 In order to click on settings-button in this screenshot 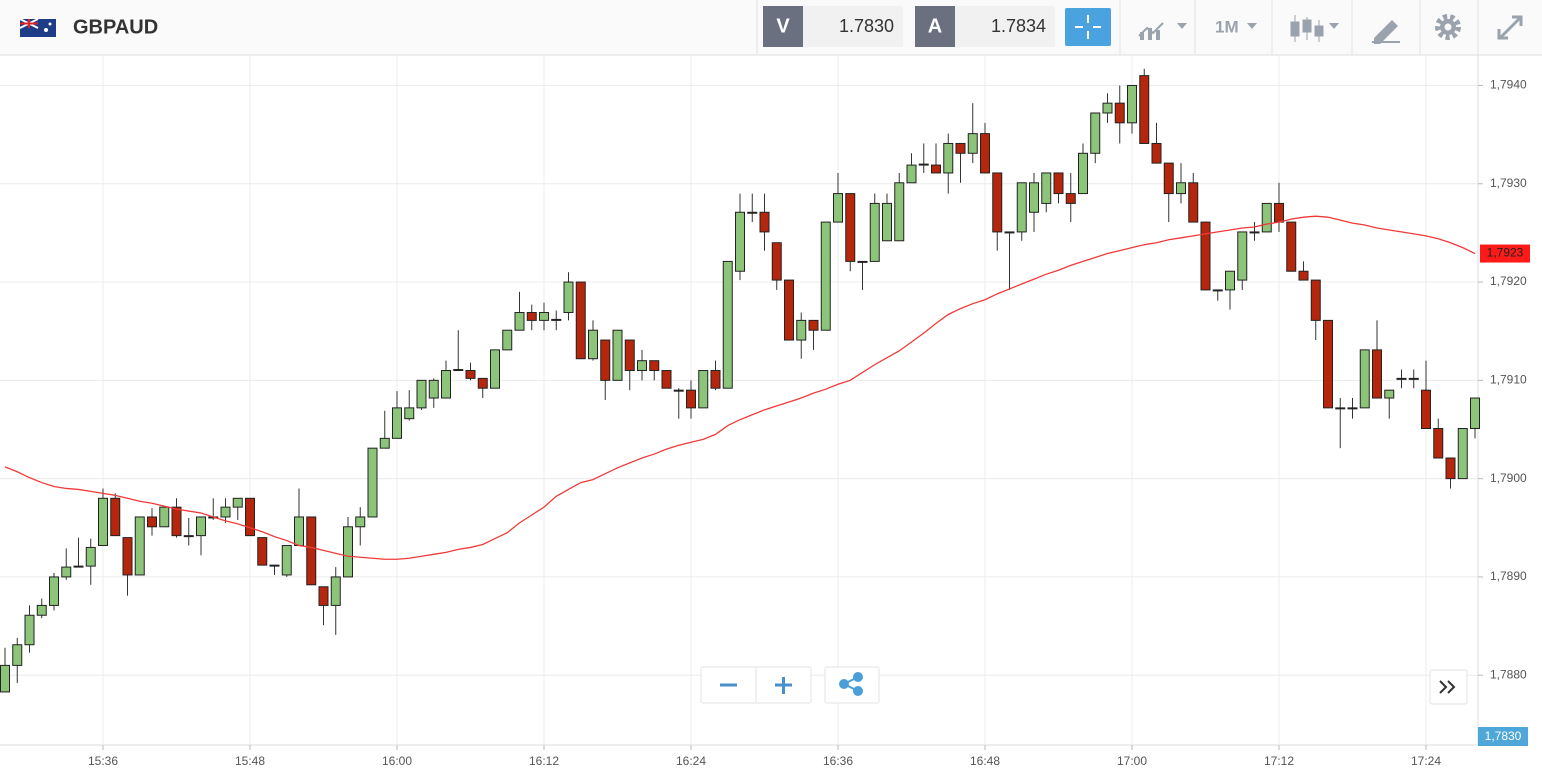, I will do `click(1448, 27)`.